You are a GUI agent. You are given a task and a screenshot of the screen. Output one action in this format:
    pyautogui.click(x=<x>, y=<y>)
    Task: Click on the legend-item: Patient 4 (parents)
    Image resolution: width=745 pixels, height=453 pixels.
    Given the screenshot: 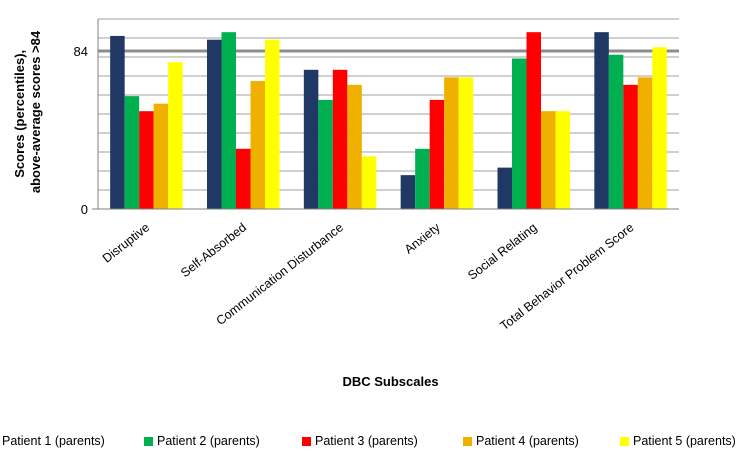 What is the action you would take?
    pyautogui.click(x=521, y=441)
    